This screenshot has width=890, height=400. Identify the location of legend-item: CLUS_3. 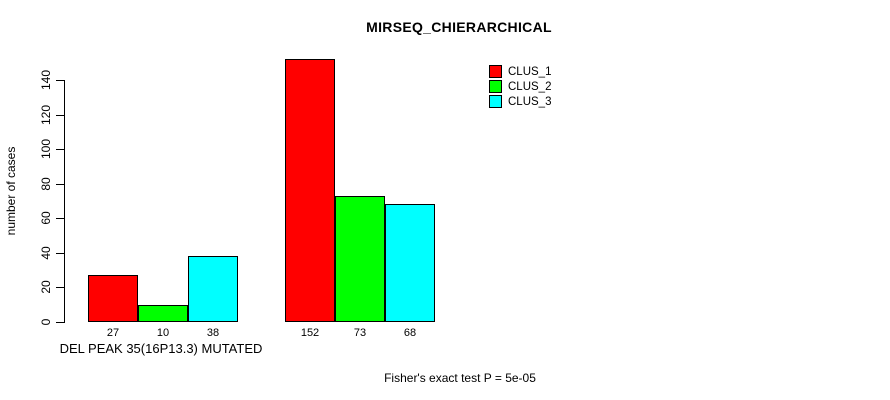
(520, 101).